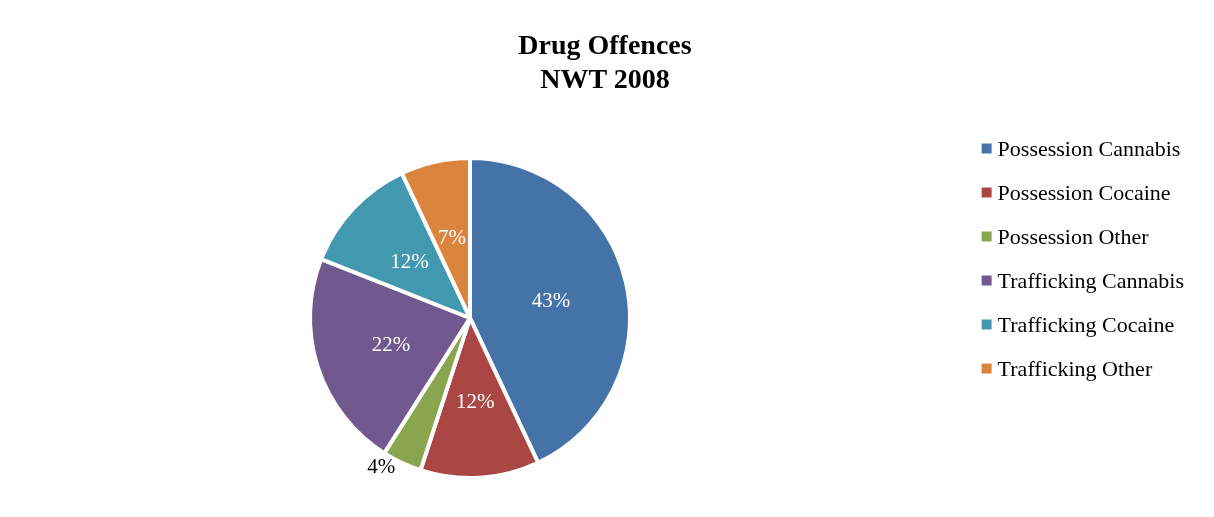  I want to click on legend-label: Possession Other, so click(1073, 236).